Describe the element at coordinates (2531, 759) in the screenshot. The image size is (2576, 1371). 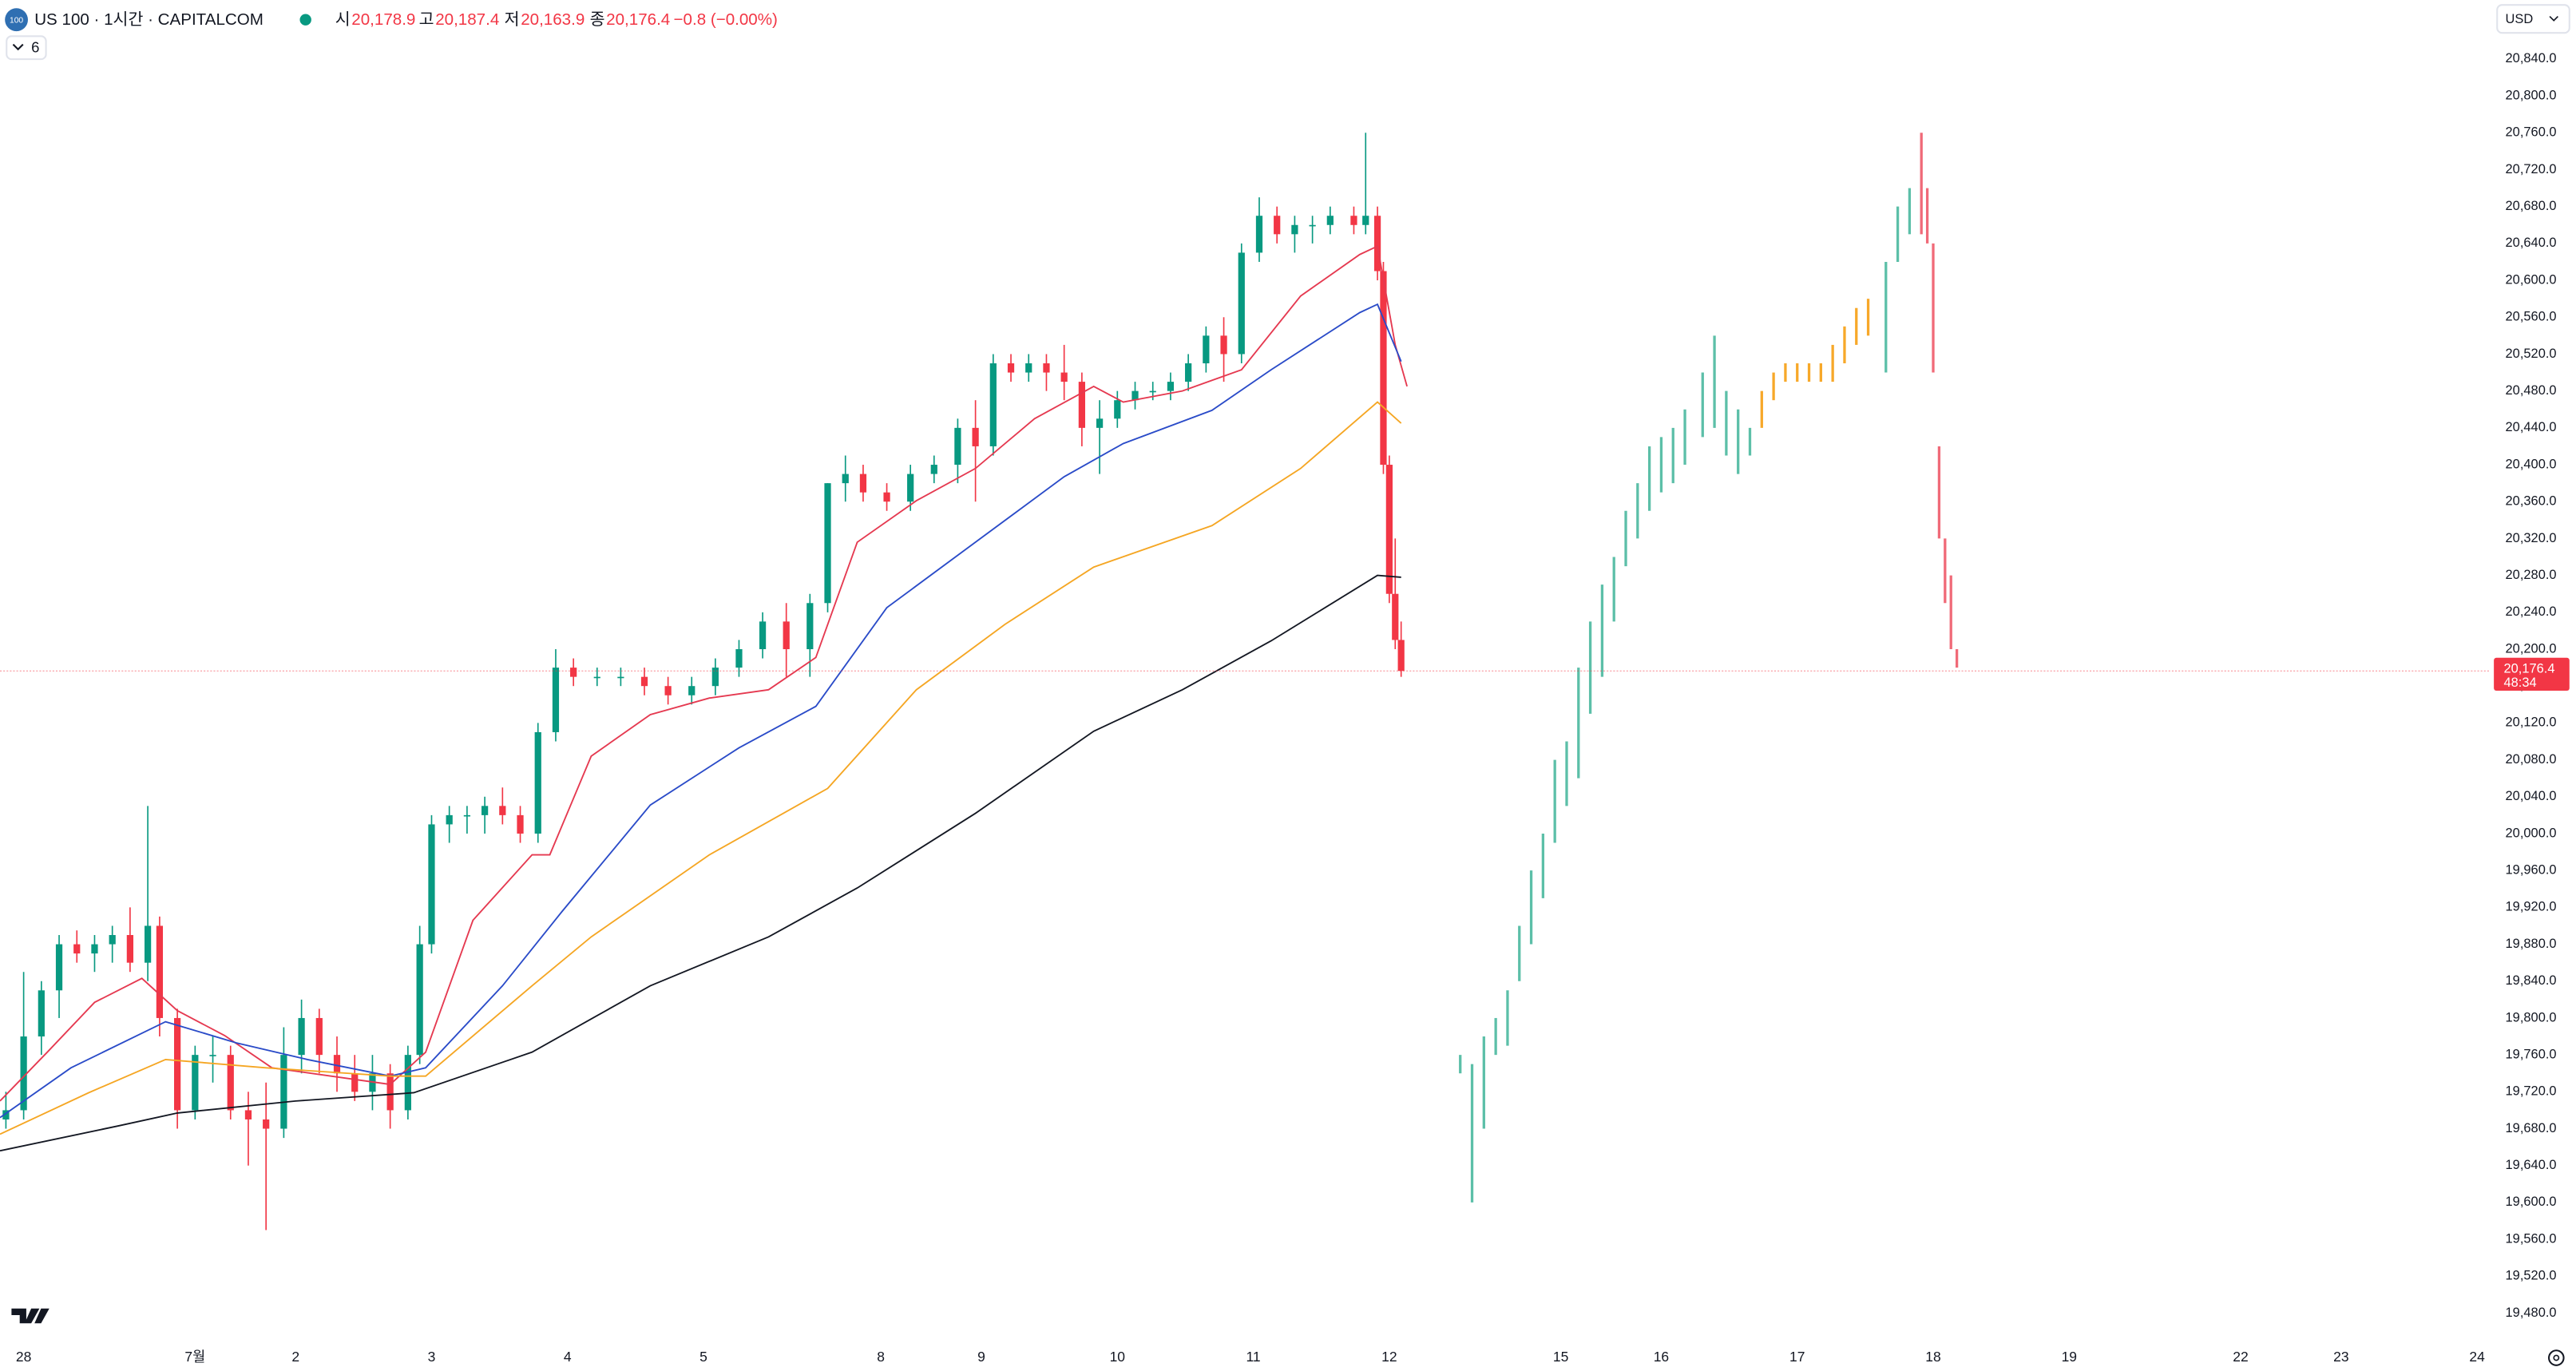
I see `y-tick-label: 20,080.0` at that location.